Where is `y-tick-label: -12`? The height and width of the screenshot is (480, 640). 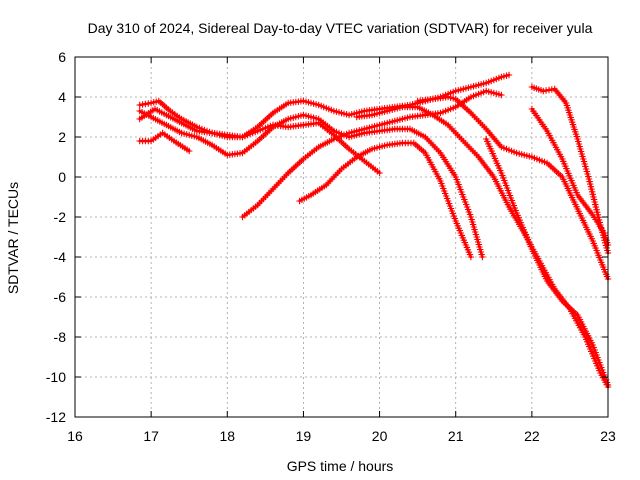 y-tick-label: -12 is located at coordinates (56, 417).